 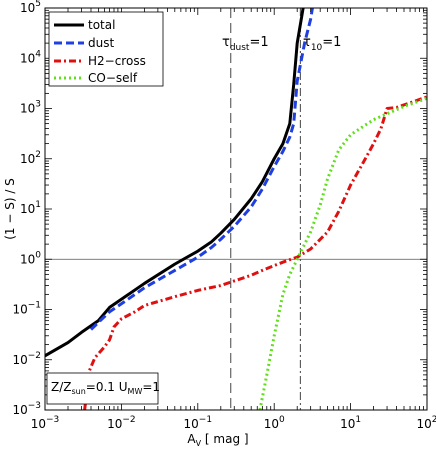 I want to click on y-tick-label-5: 10², so click(x=30, y=158).